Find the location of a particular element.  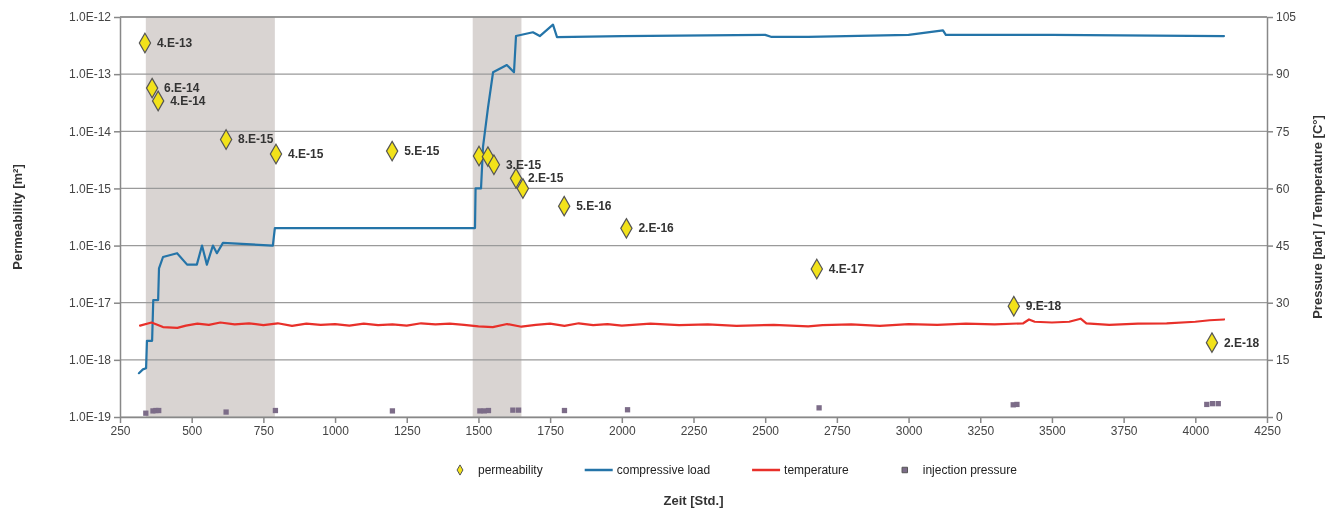

legend-label: injection pressure is located at coordinates (970, 470).